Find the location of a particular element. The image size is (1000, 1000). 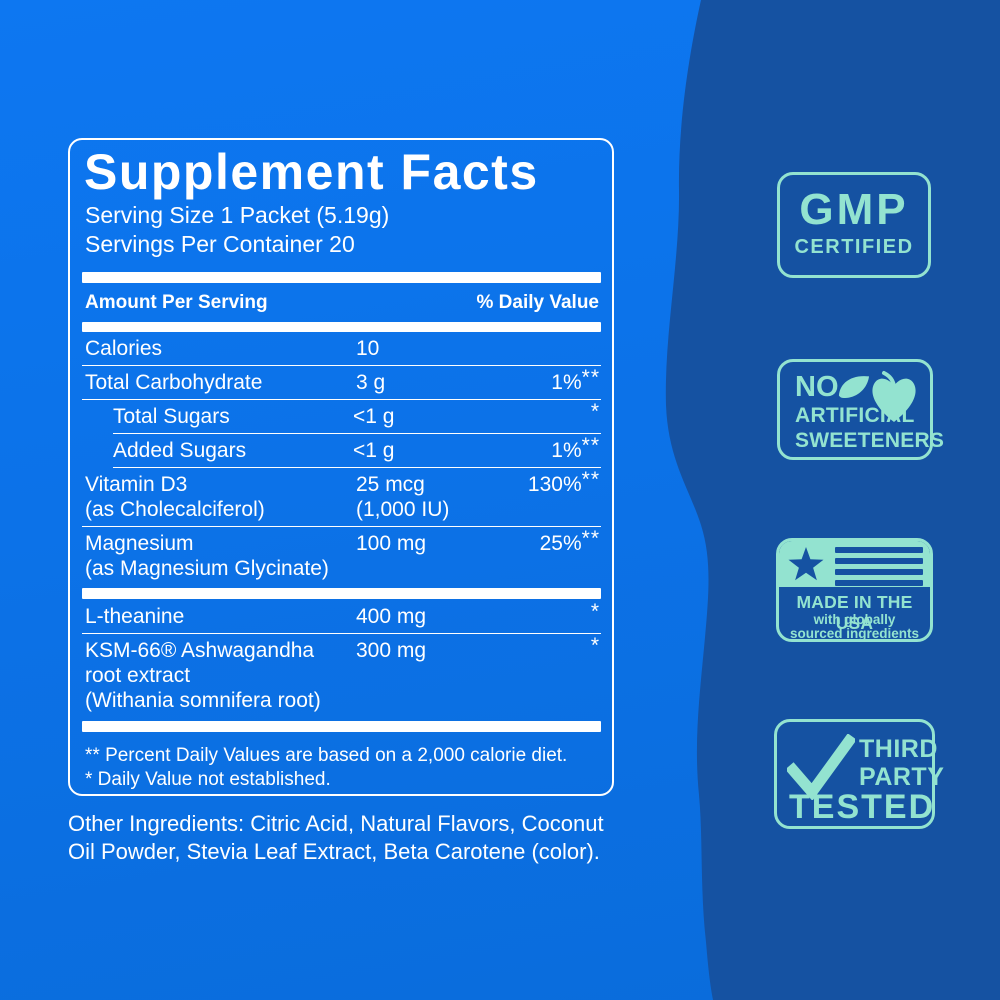

nutrient-name-form: (as Magnesium Glycinate) is located at coordinates (207, 568).